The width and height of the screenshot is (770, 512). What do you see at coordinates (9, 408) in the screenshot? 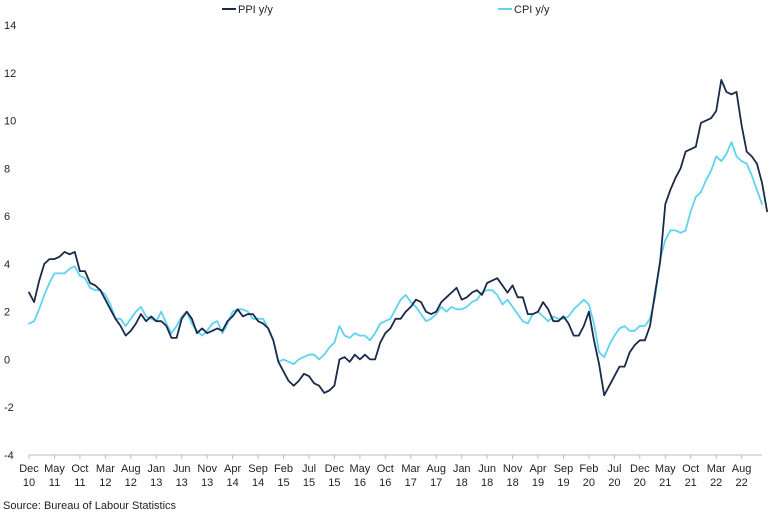
I see `y-tick-label: -2` at bounding box center [9, 408].